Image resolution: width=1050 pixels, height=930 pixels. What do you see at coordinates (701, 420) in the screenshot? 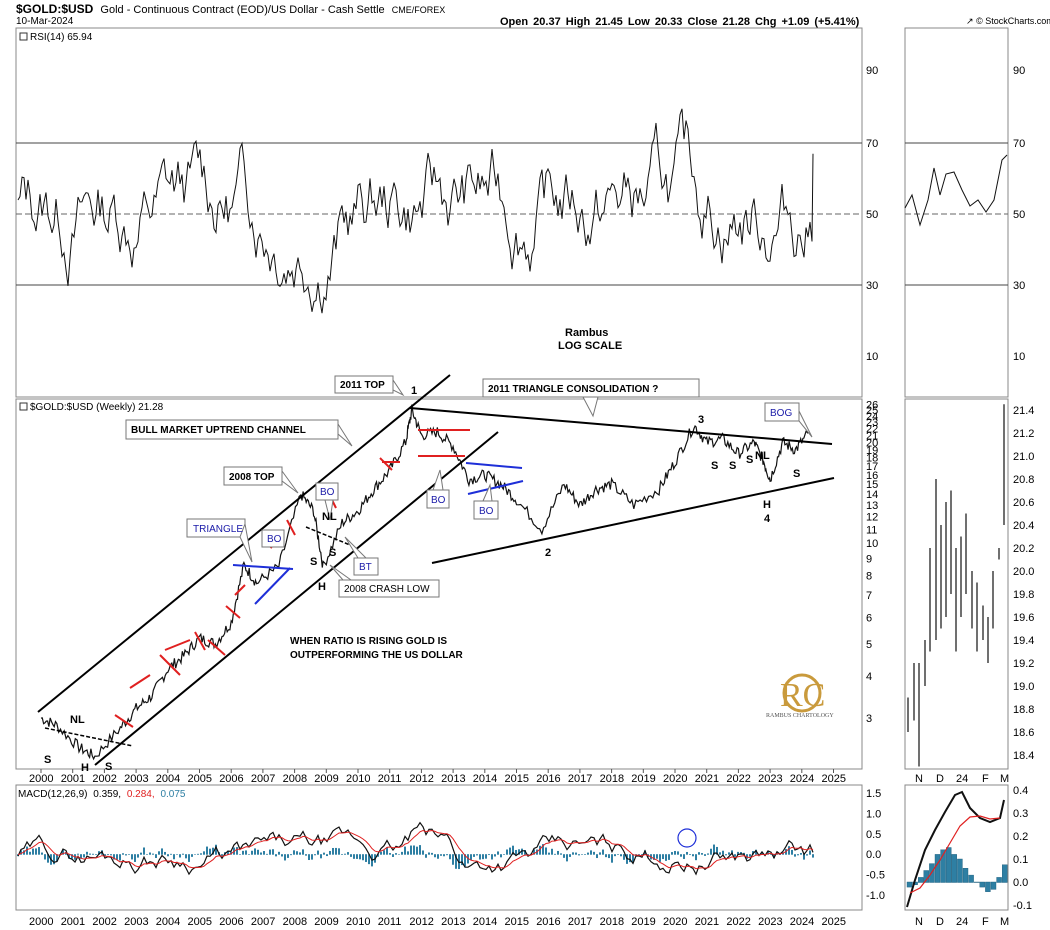
I see `point-3-label: 3` at bounding box center [701, 420].